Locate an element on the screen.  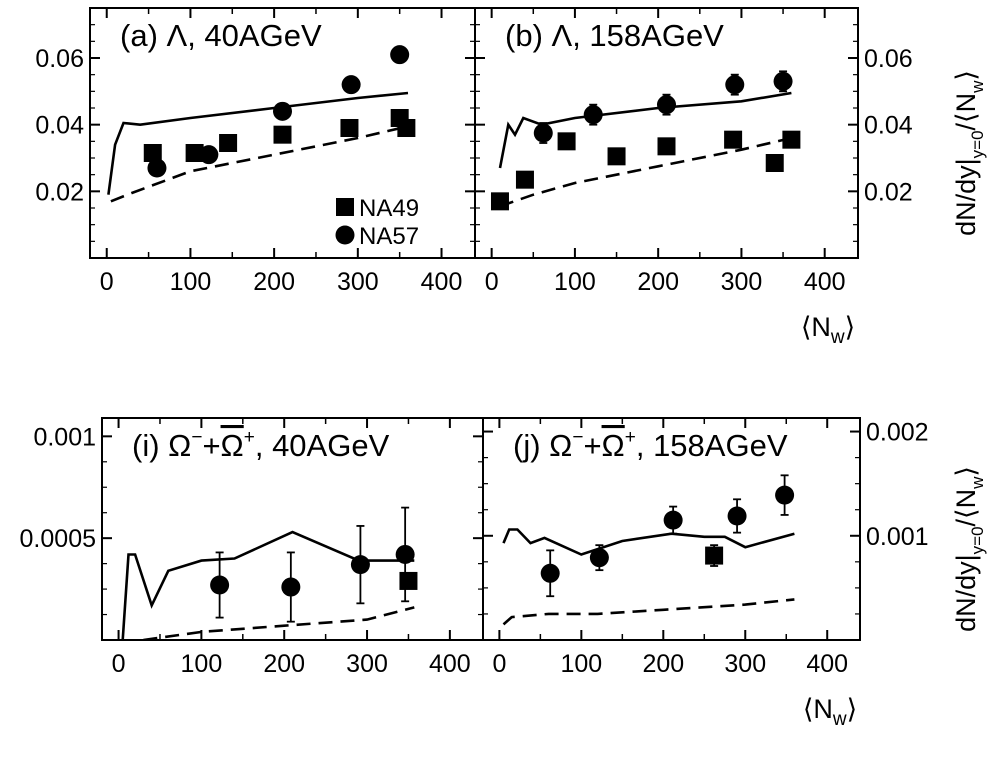
legend-marker-na49 is located at coordinates (345, 207).